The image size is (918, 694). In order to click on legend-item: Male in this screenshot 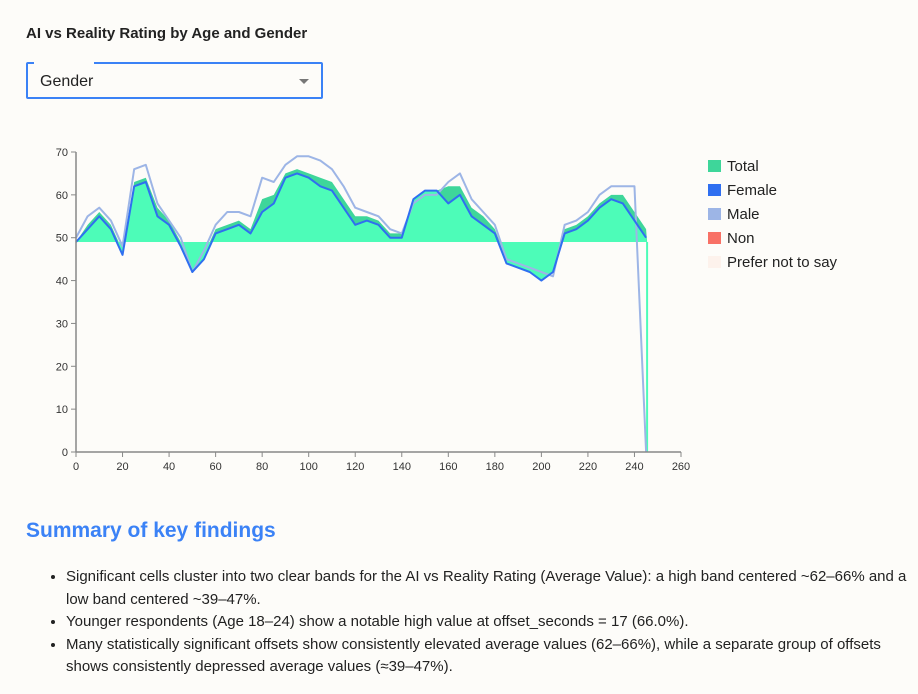, I will do `click(772, 214)`.